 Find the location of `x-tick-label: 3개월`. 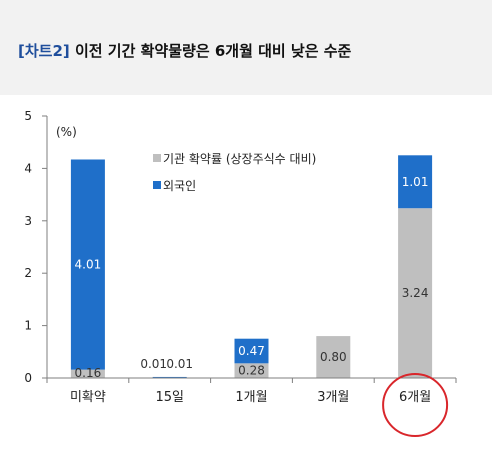

x-tick-label: 3개월 is located at coordinates (333, 397).